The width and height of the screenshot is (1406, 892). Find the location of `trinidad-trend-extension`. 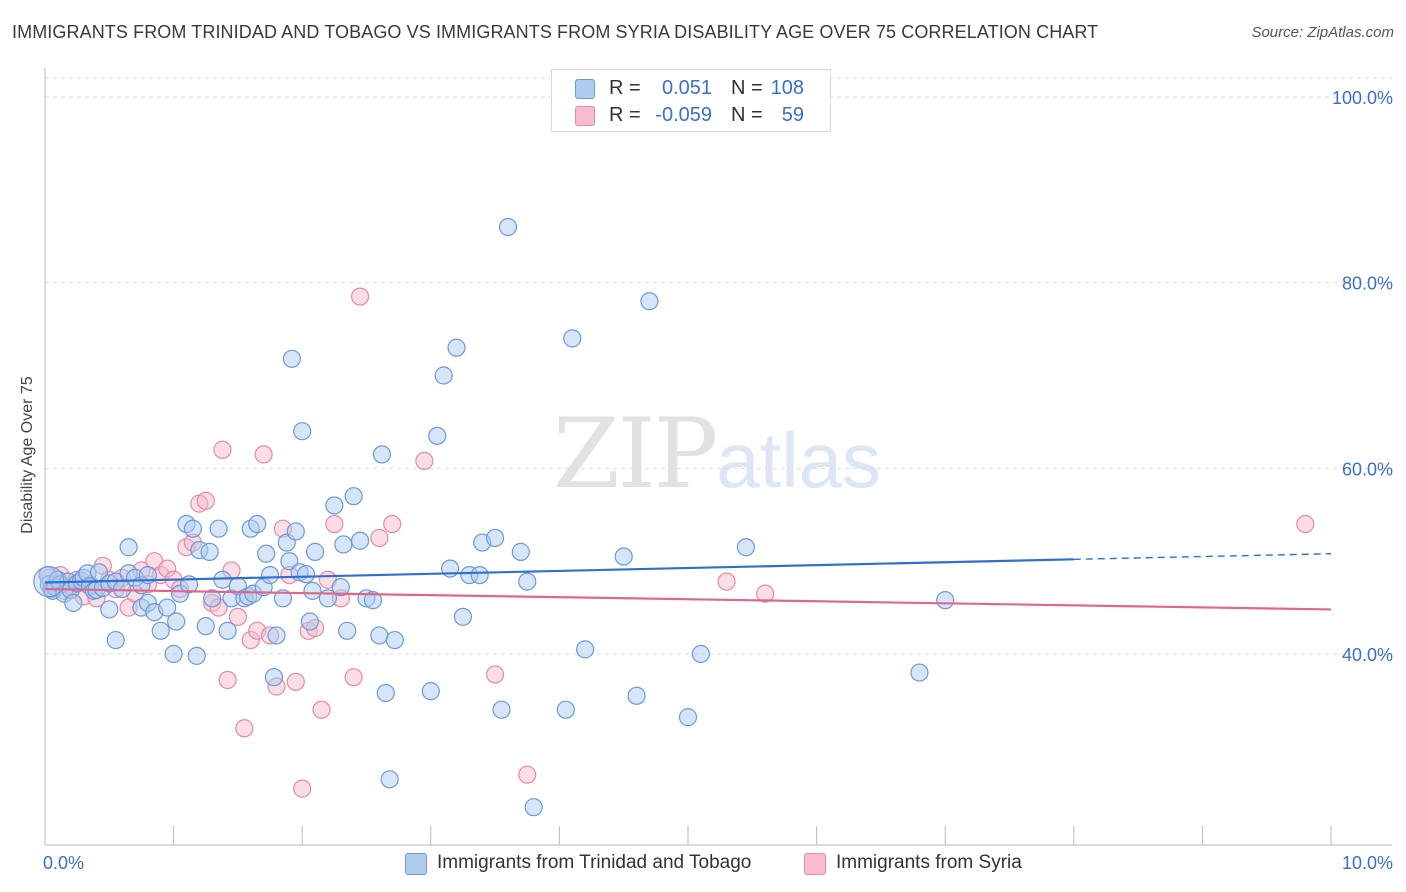

trinidad-trend-extension is located at coordinates (1202, 557).